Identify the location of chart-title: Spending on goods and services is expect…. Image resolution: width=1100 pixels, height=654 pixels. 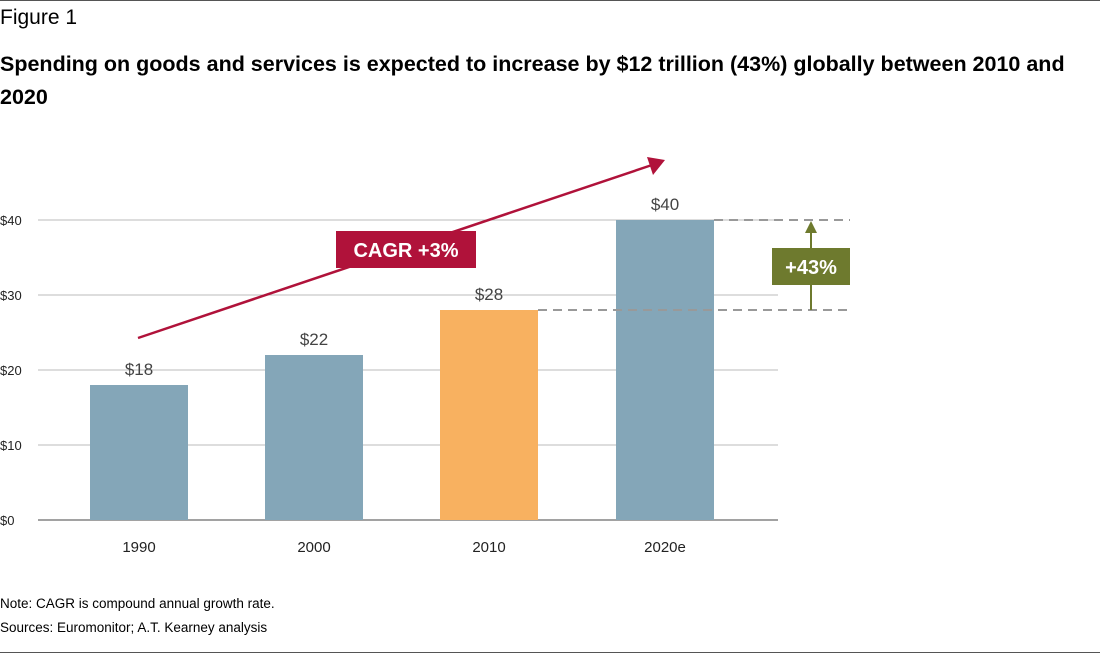
(532, 80).